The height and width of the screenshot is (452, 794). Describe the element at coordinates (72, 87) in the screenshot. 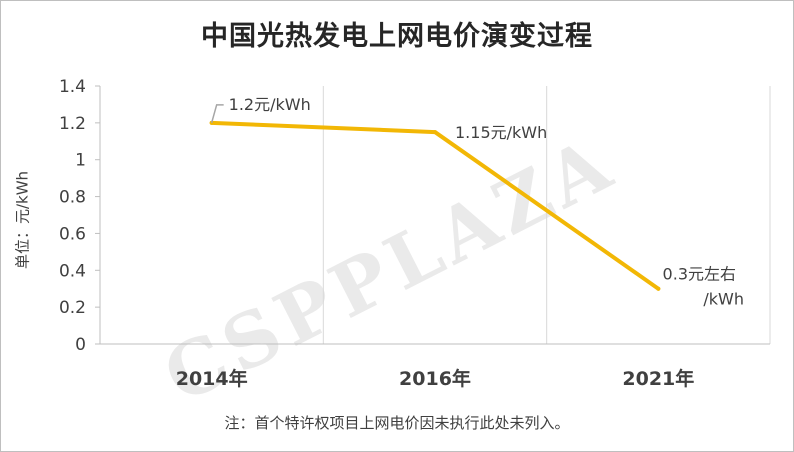

I see `y-tick-label: 1.4` at that location.